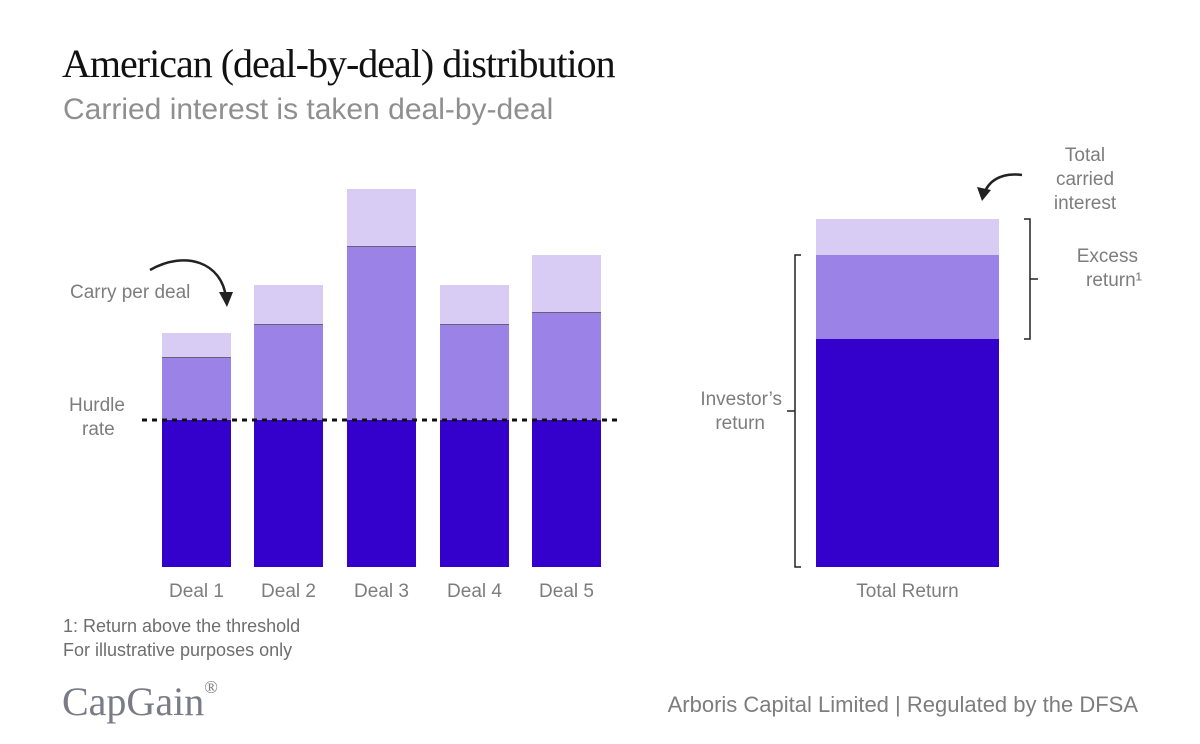 This screenshot has height=744, width=1200. I want to click on total-carry-label-line2: carried, so click(1085, 179).